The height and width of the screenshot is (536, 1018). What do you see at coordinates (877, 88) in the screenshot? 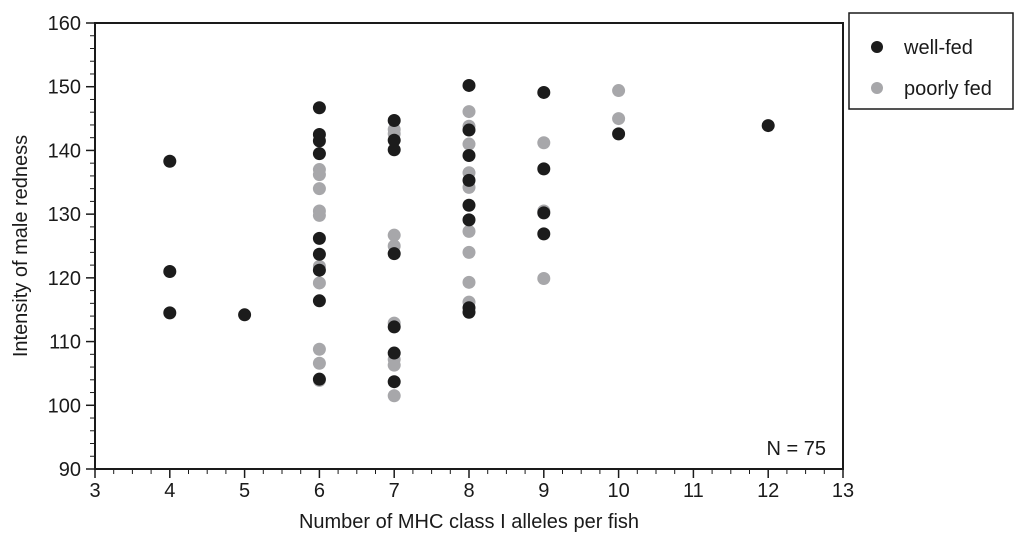
I see `legend-swatch-poorly-fed` at bounding box center [877, 88].